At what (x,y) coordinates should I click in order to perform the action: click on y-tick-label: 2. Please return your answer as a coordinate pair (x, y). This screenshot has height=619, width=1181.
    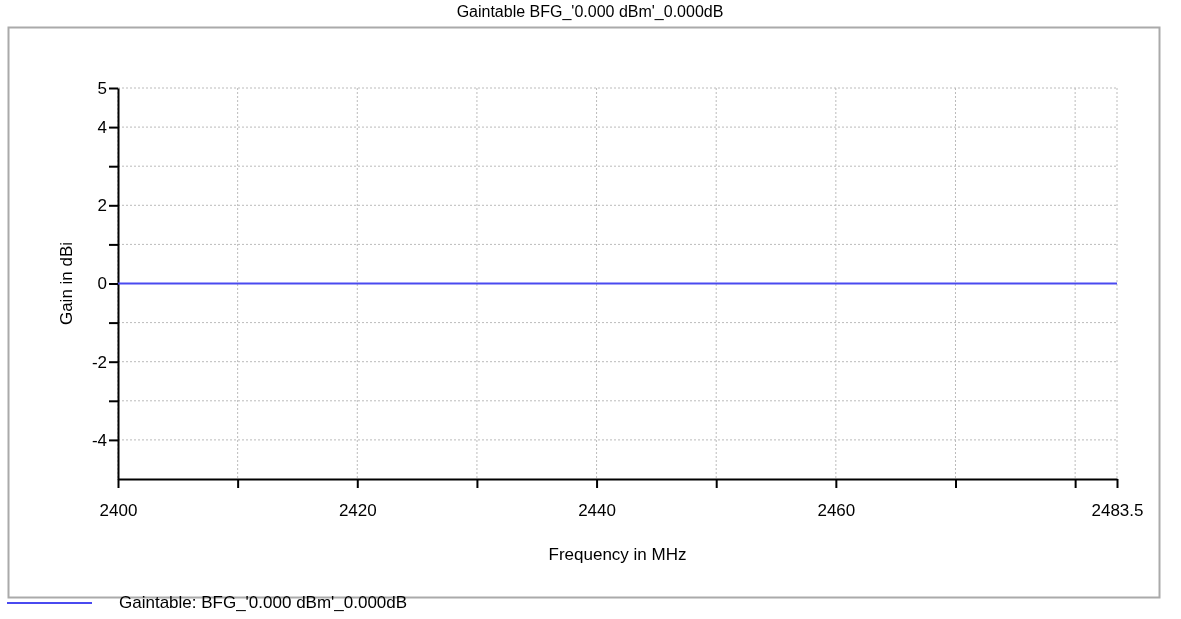
    Looking at the image, I should click on (102, 206).